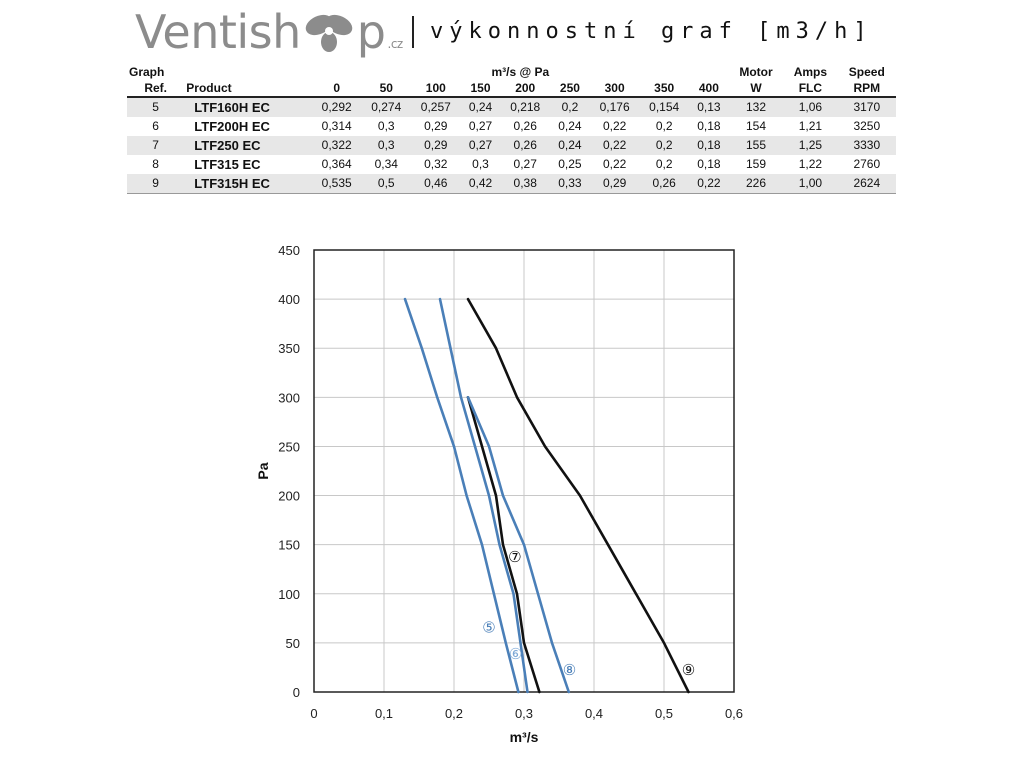  I want to click on col-pressure-header: 250, so click(570, 89).